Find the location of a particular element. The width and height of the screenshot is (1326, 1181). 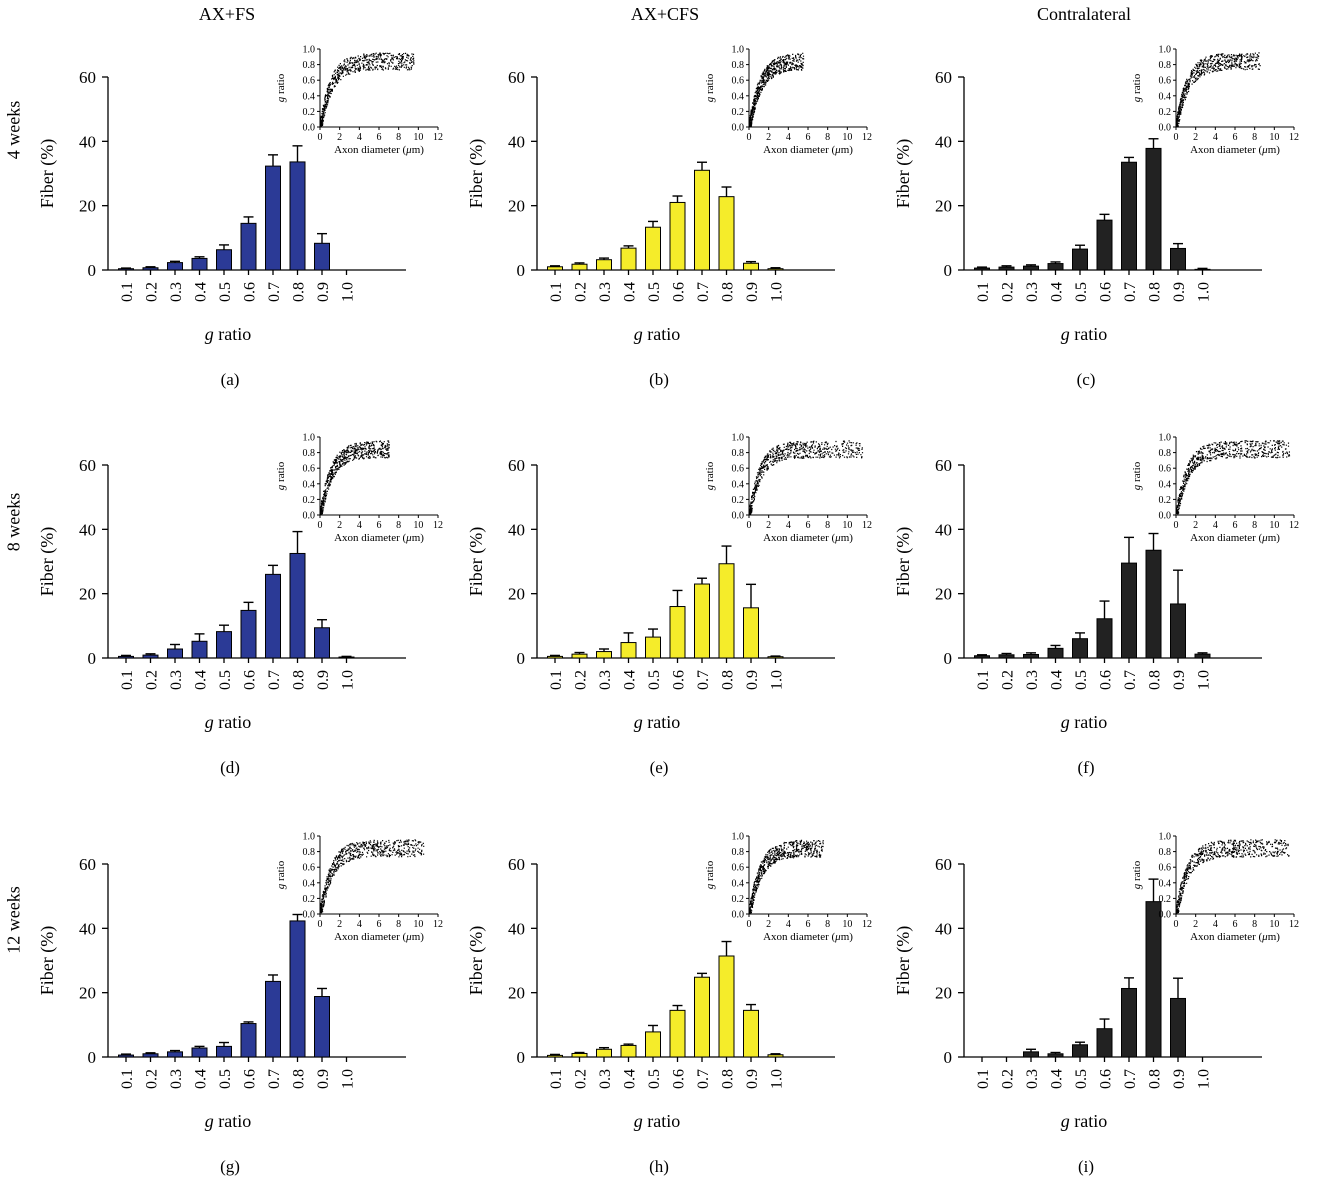

inset-y-label-italic: g is located at coordinates (281, 885).